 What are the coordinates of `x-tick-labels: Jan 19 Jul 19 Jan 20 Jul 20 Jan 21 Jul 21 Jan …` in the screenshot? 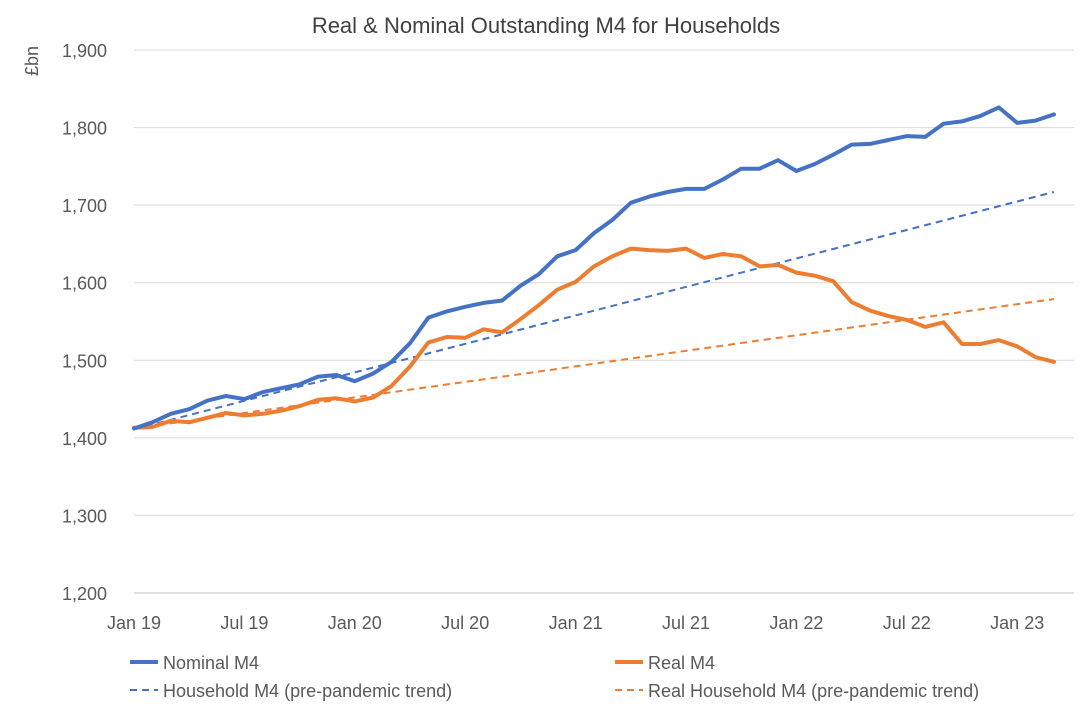 It's located at (575, 623).